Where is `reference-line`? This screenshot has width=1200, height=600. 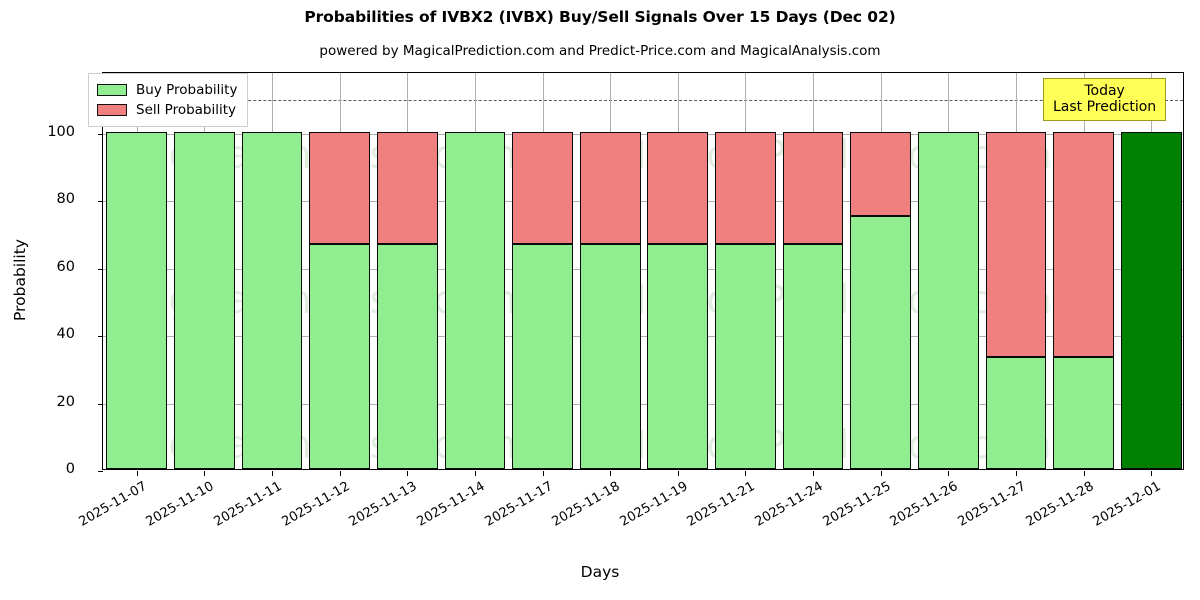 reference-line is located at coordinates (643, 100).